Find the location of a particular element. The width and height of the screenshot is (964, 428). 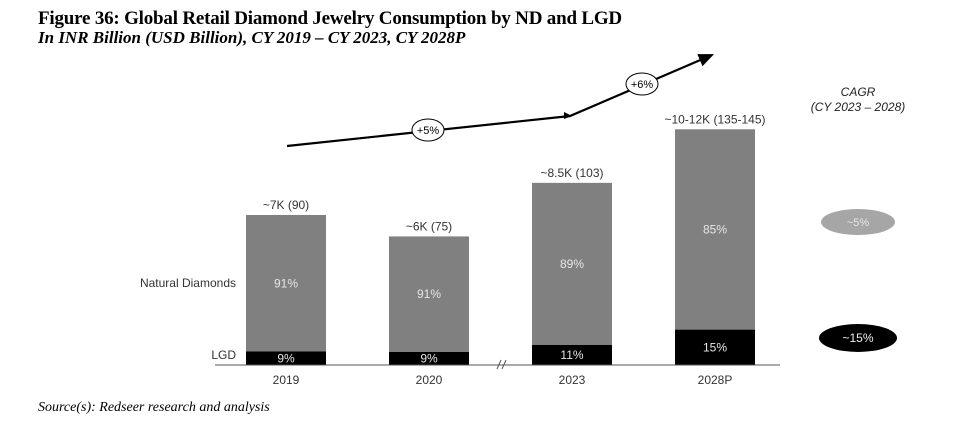

cagr-natural-value: ~5% is located at coordinates (858, 223).